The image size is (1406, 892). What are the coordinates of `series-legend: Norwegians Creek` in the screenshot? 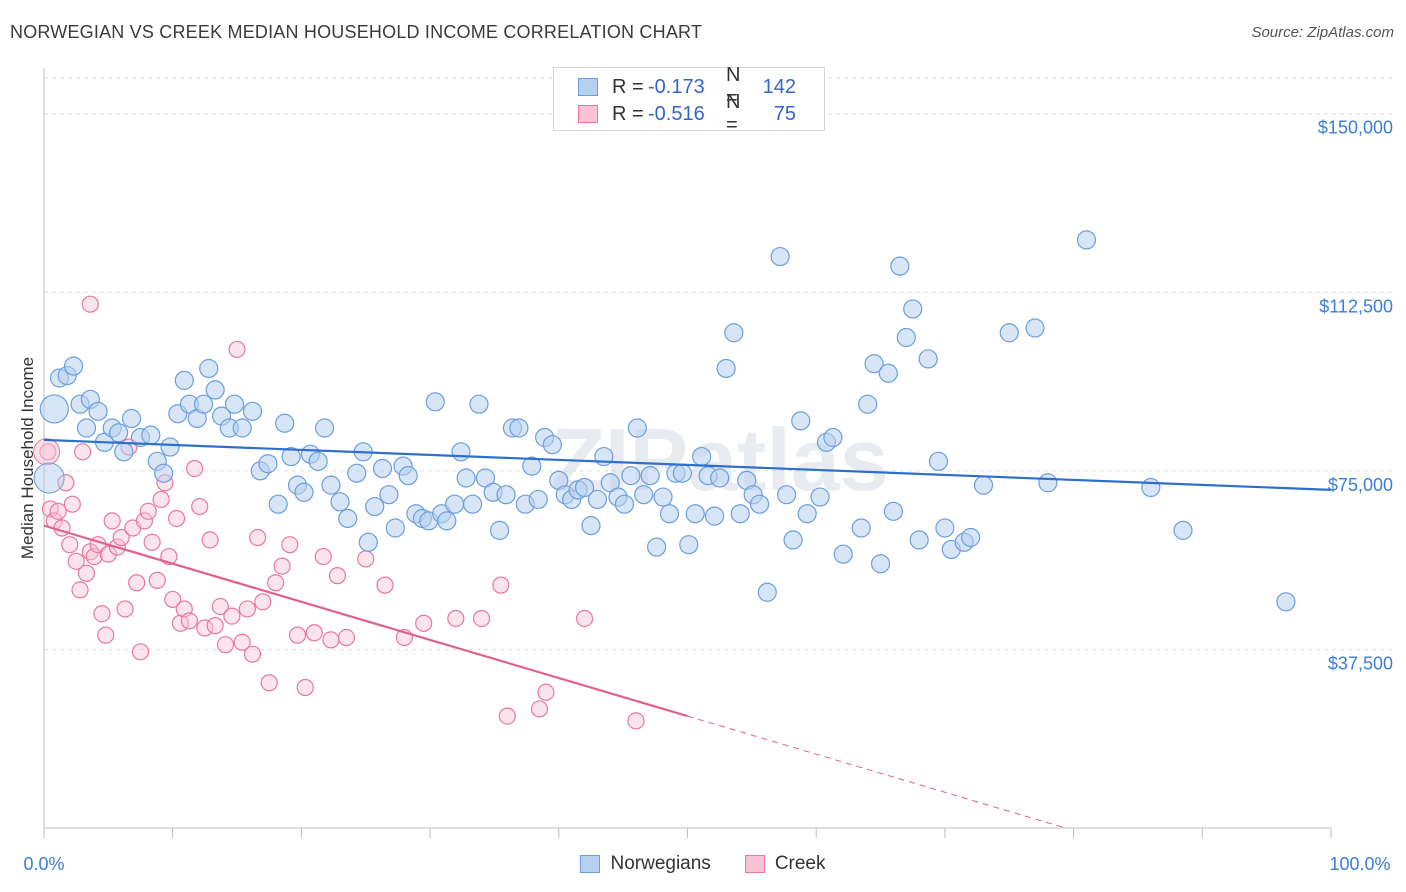 It's located at (703, 864).